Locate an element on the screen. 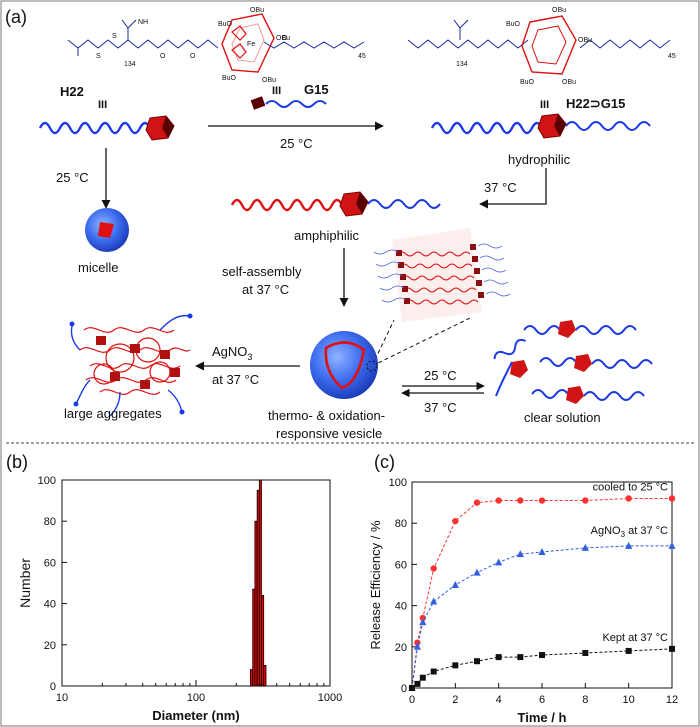  complex-buo-1: BuO is located at coordinates (513, 24).